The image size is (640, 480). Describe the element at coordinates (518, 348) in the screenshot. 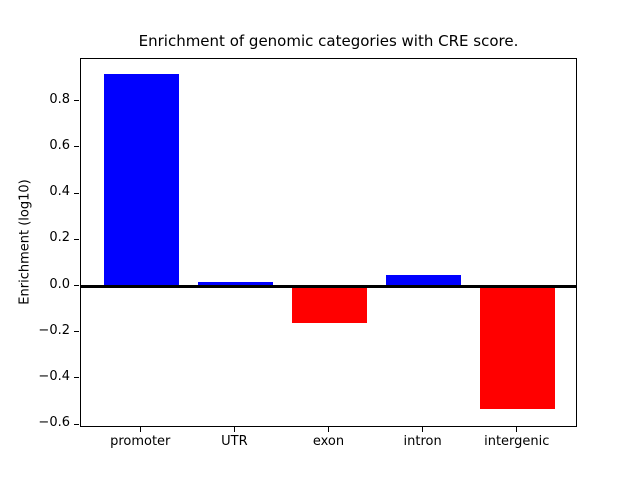

I see `bar-intergenic` at that location.